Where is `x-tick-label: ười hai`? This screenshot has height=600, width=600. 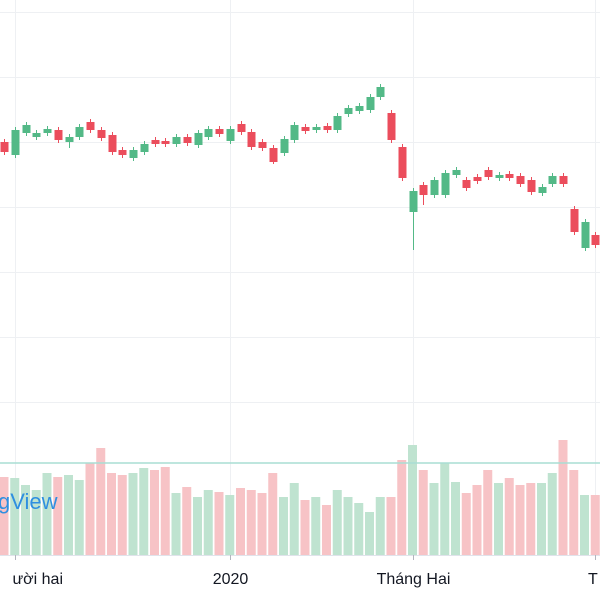
x-tick-label: ười hai is located at coordinates (37, 579).